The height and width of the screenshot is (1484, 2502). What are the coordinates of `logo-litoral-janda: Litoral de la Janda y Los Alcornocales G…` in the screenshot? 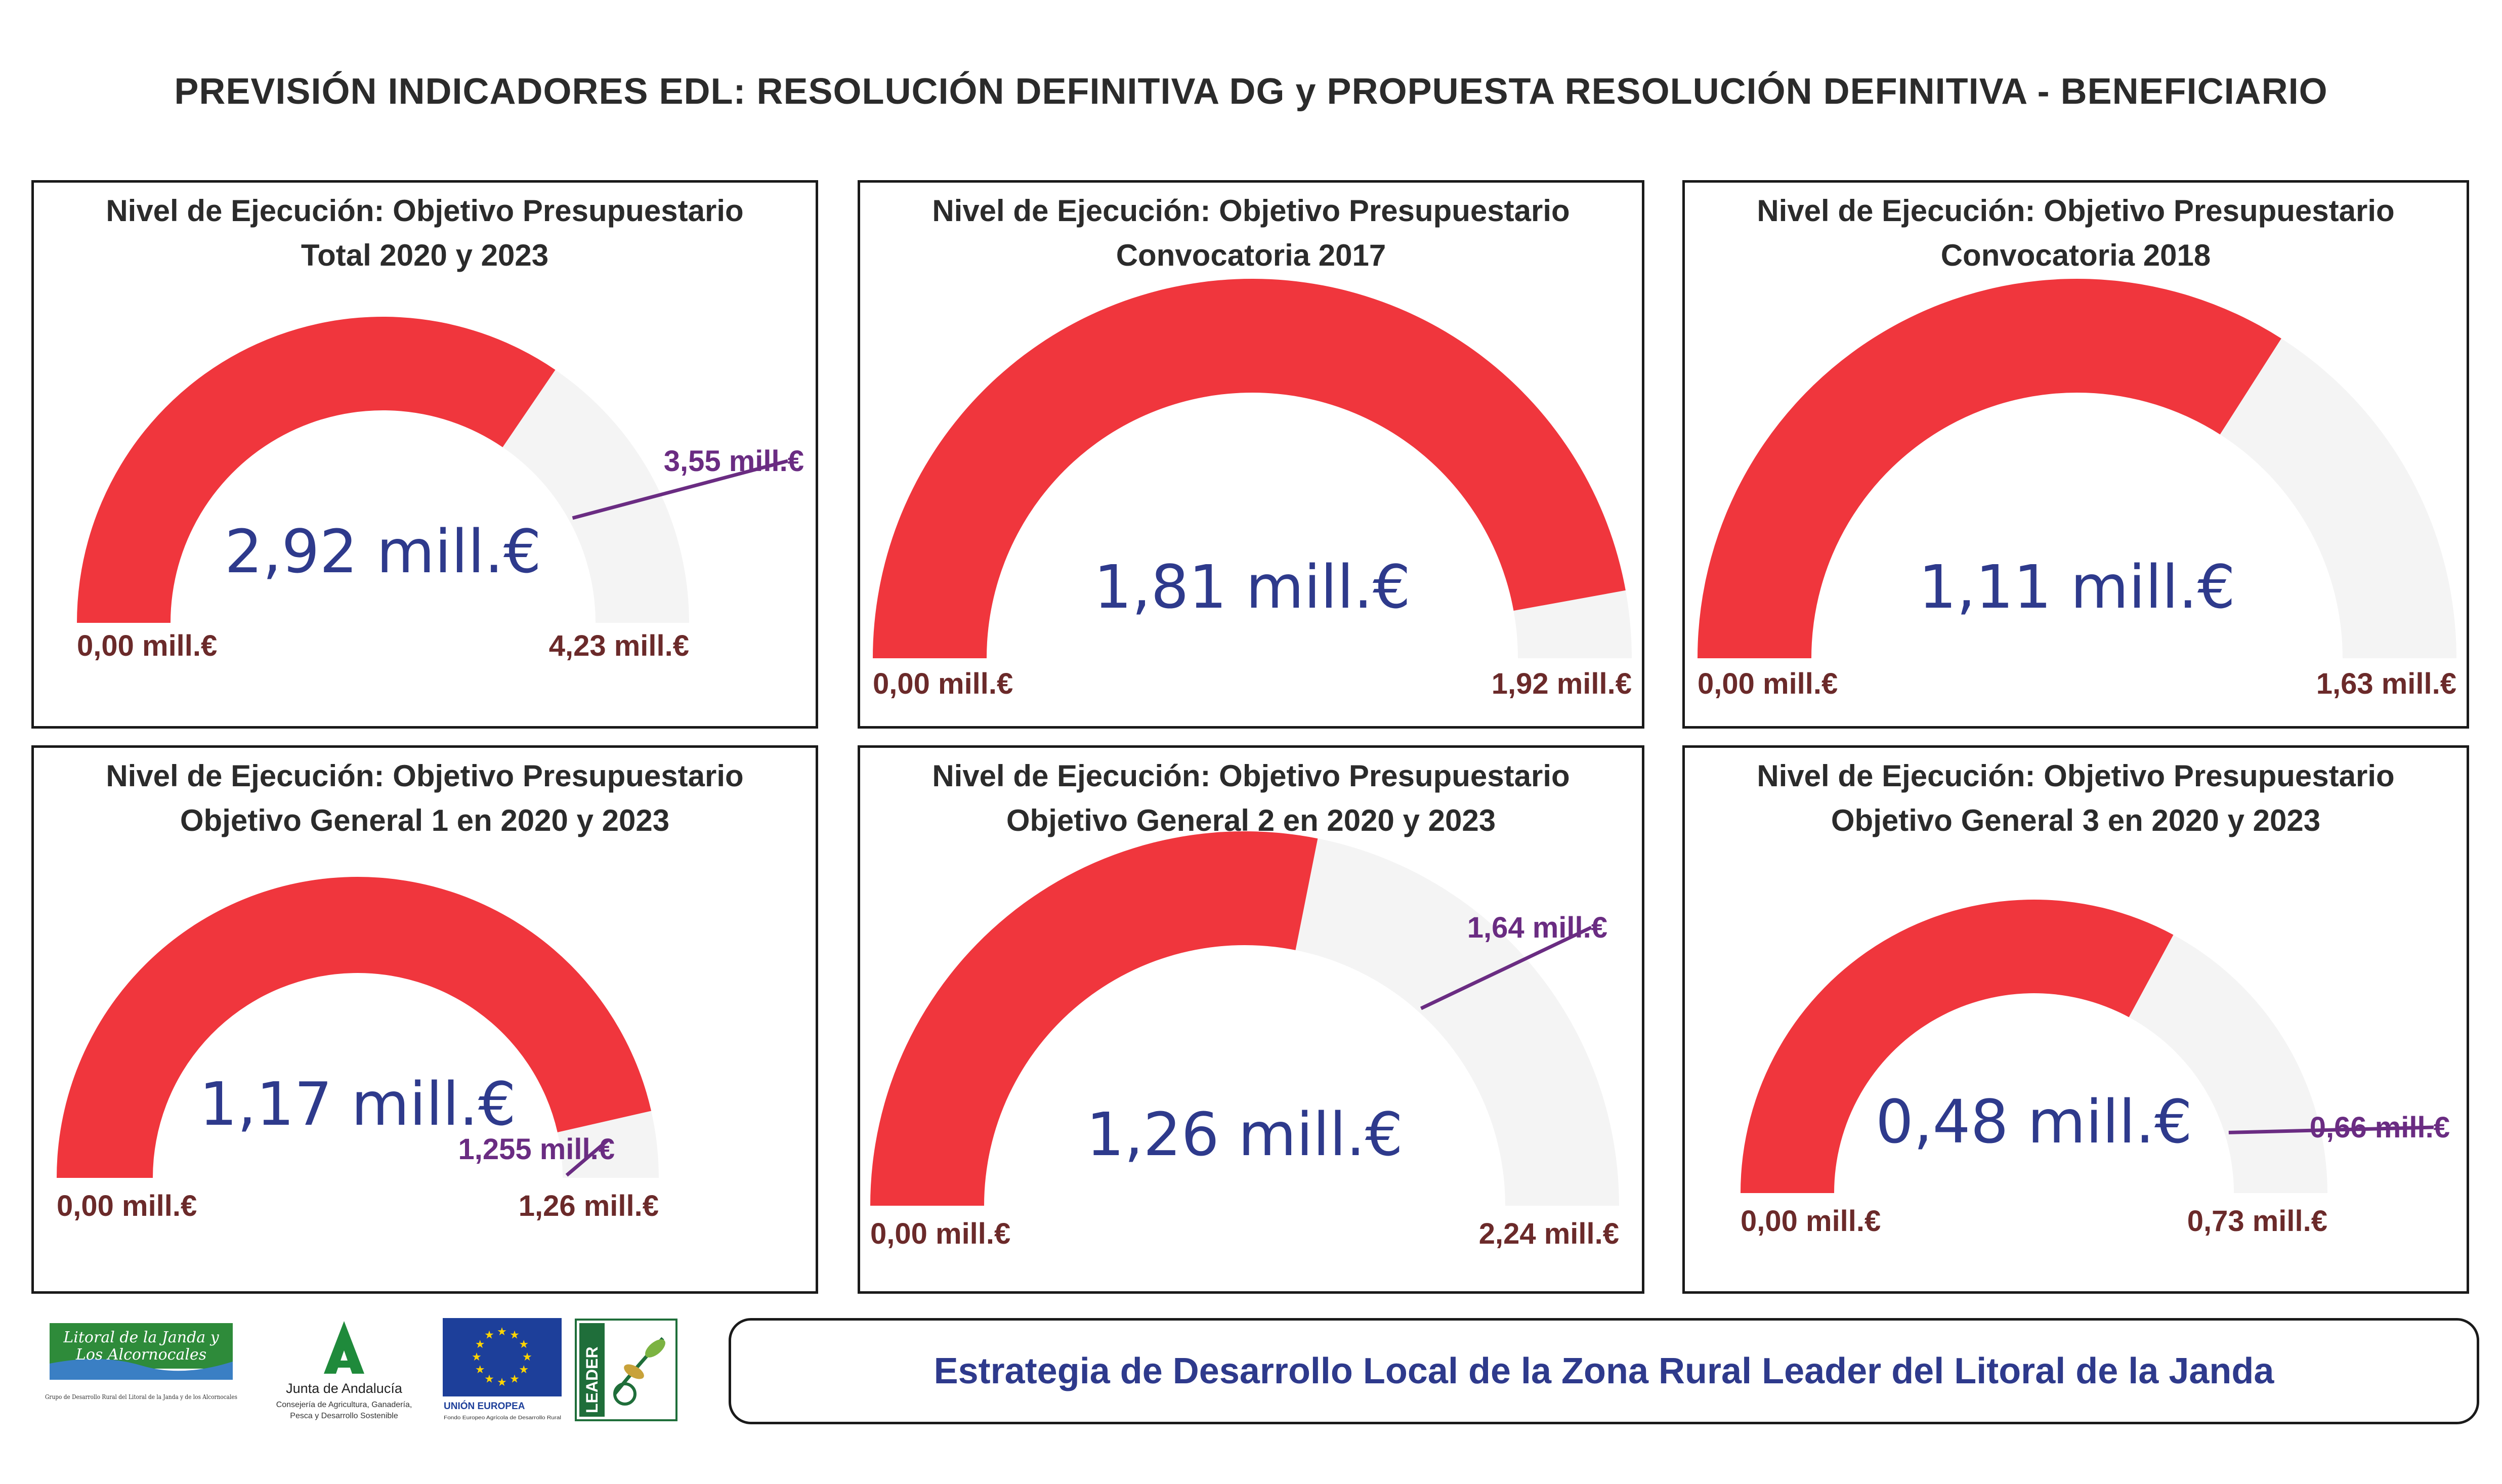 It's located at (141, 1371).